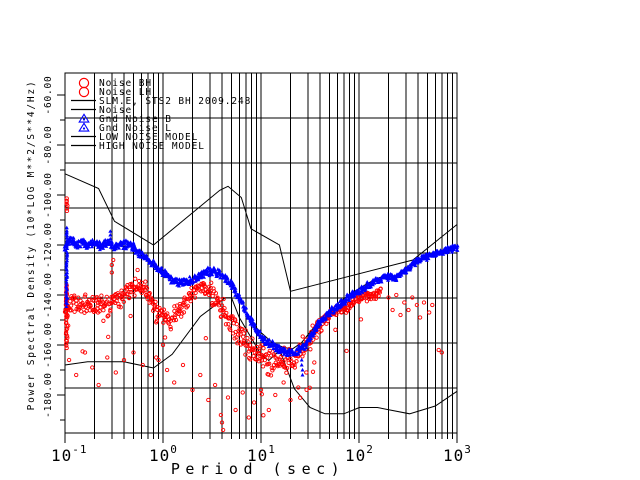 Image resolution: width=640 pixels, height=480 pixels. What do you see at coordinates (48, 345) in the screenshot?
I see `y-tick-label: -160.00` at bounding box center [48, 345].